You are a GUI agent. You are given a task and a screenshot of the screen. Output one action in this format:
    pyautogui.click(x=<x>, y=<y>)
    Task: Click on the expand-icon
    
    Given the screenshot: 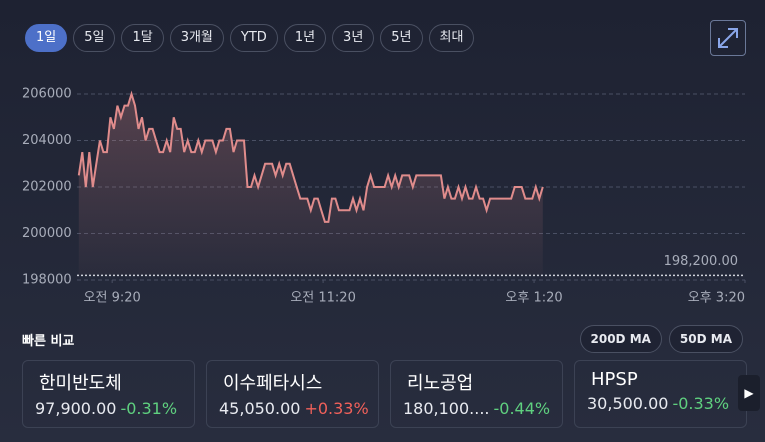 What is the action you would take?
    pyautogui.click(x=728, y=38)
    